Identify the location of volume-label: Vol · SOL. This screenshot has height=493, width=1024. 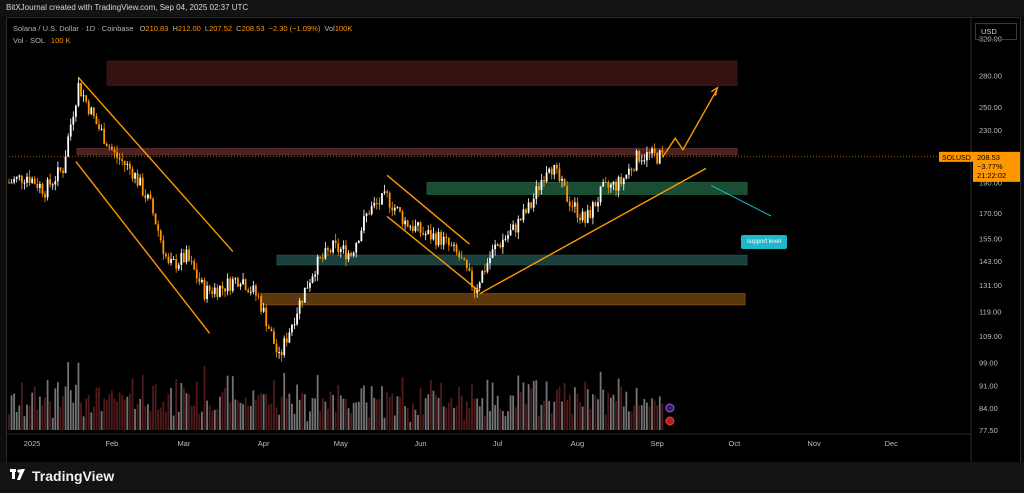
(29, 40).